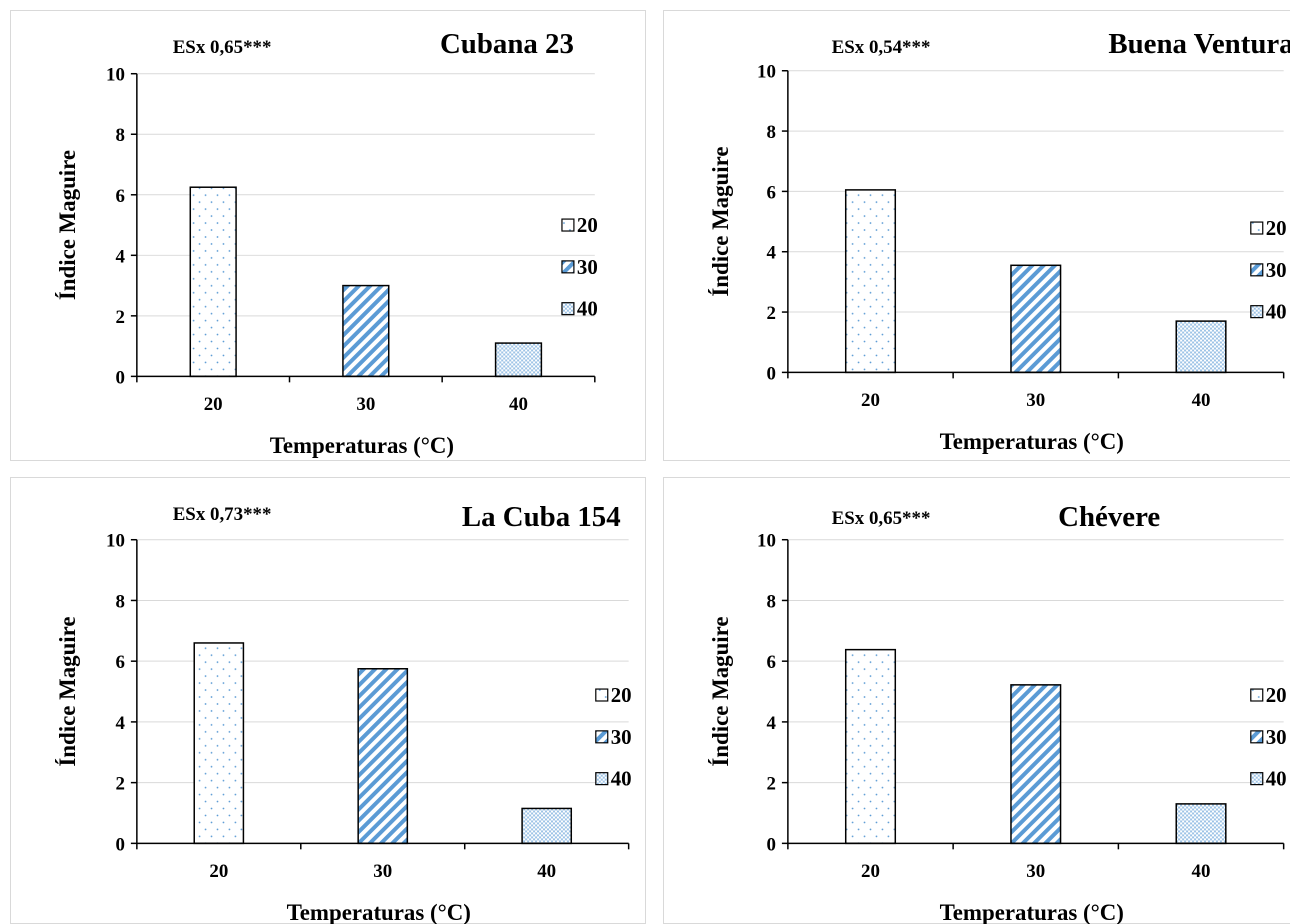 The width and height of the screenshot is (1290, 924). Describe the element at coordinates (1109, 517) in the screenshot. I see `chart-title: Chévere` at that location.